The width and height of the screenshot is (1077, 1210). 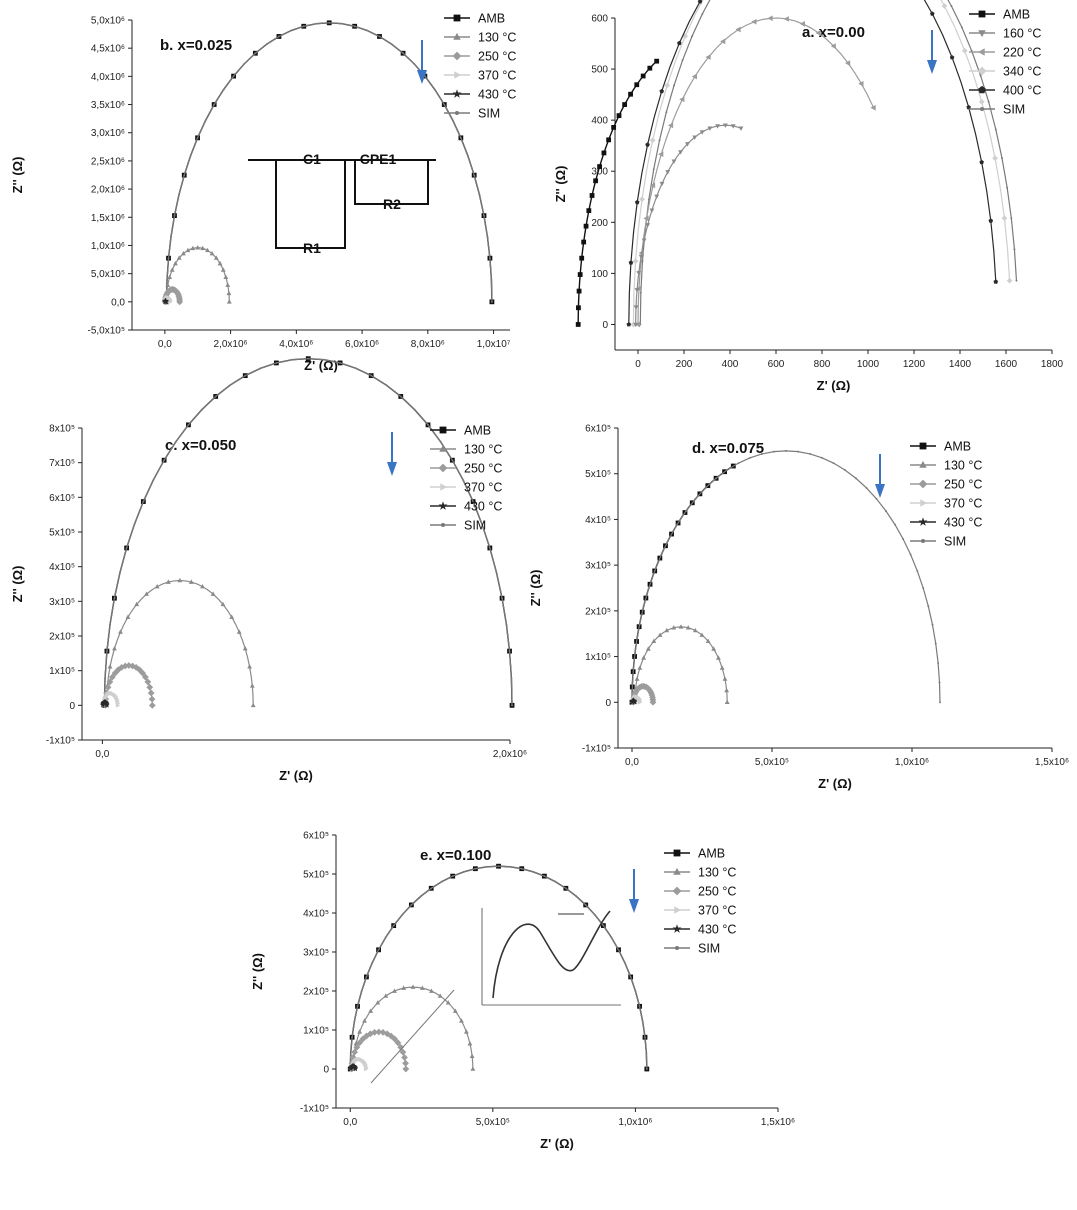 I want to click on y-tick-label: 0, so click(x=72, y=706).